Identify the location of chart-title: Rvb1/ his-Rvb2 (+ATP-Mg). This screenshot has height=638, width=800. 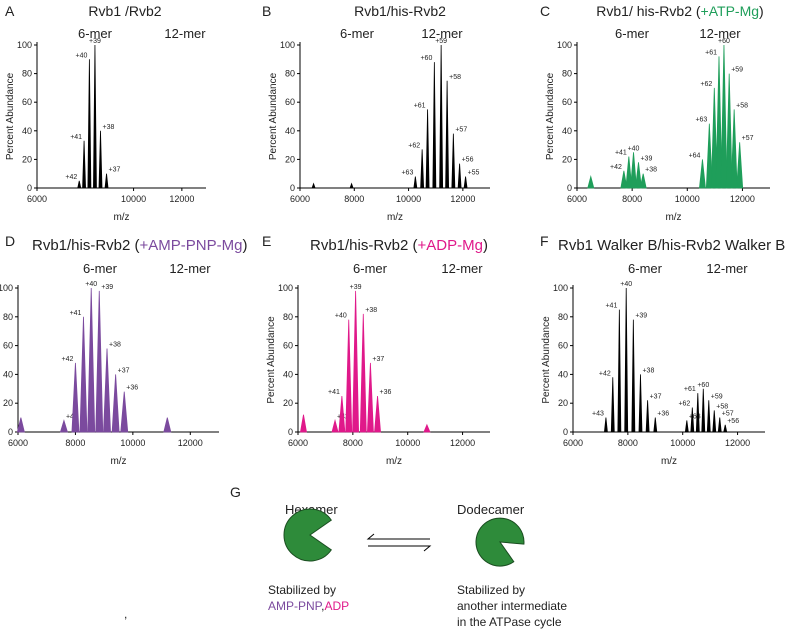
(679, 11).